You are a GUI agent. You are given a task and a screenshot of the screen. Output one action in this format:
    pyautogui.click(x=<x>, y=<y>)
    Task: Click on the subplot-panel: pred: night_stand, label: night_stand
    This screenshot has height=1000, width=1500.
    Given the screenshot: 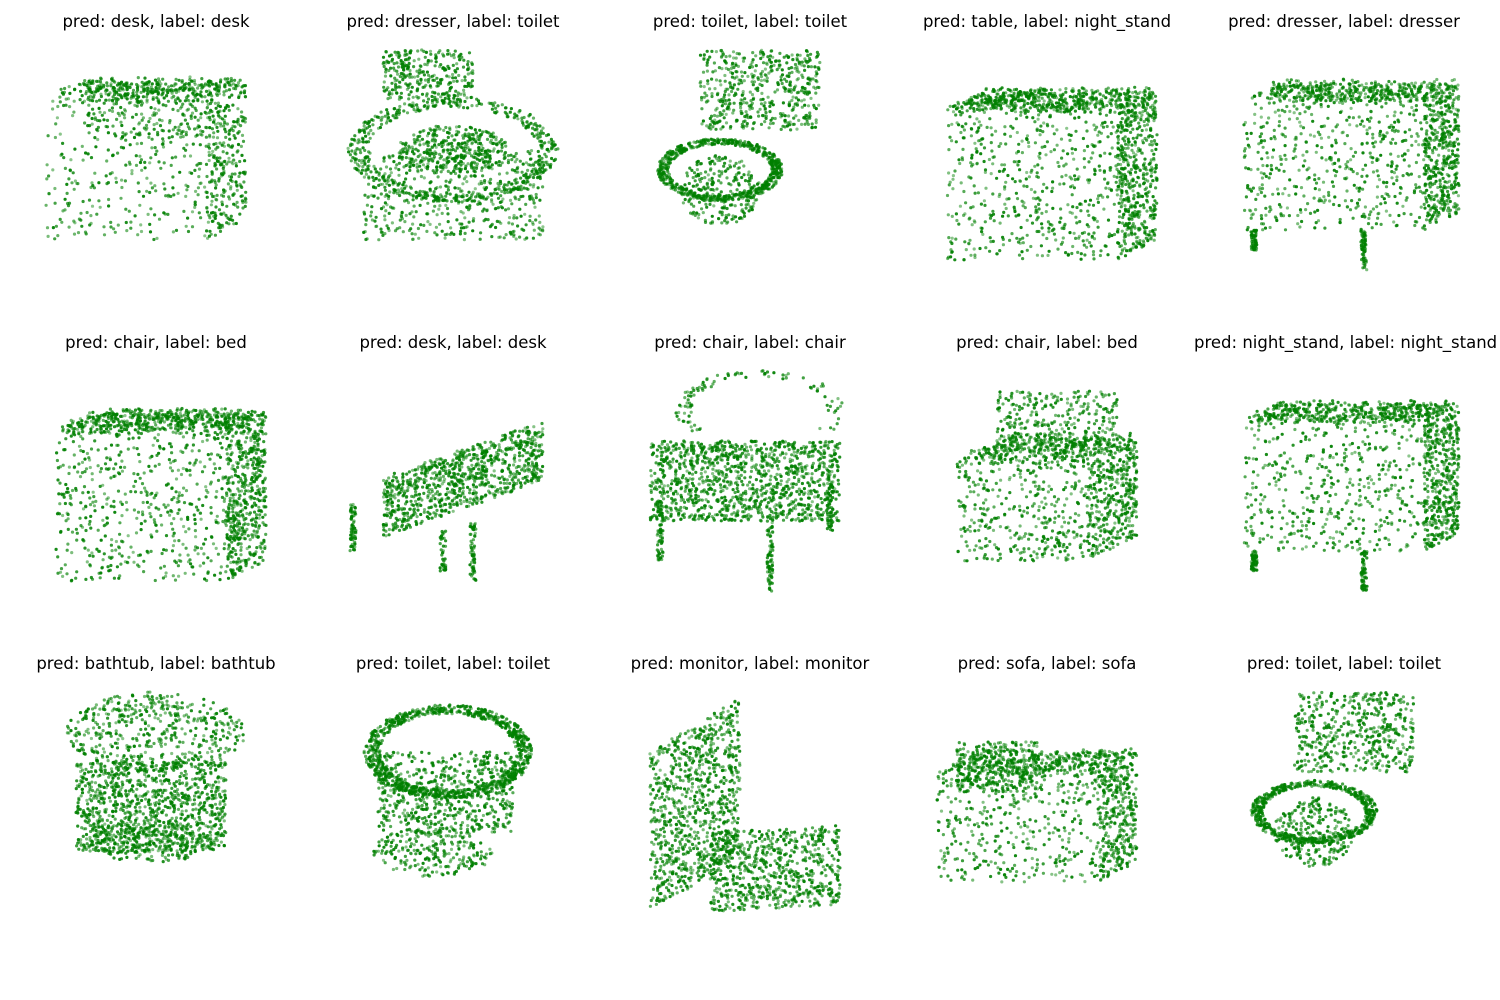 What is the action you would take?
    pyautogui.click(x=1345, y=481)
    